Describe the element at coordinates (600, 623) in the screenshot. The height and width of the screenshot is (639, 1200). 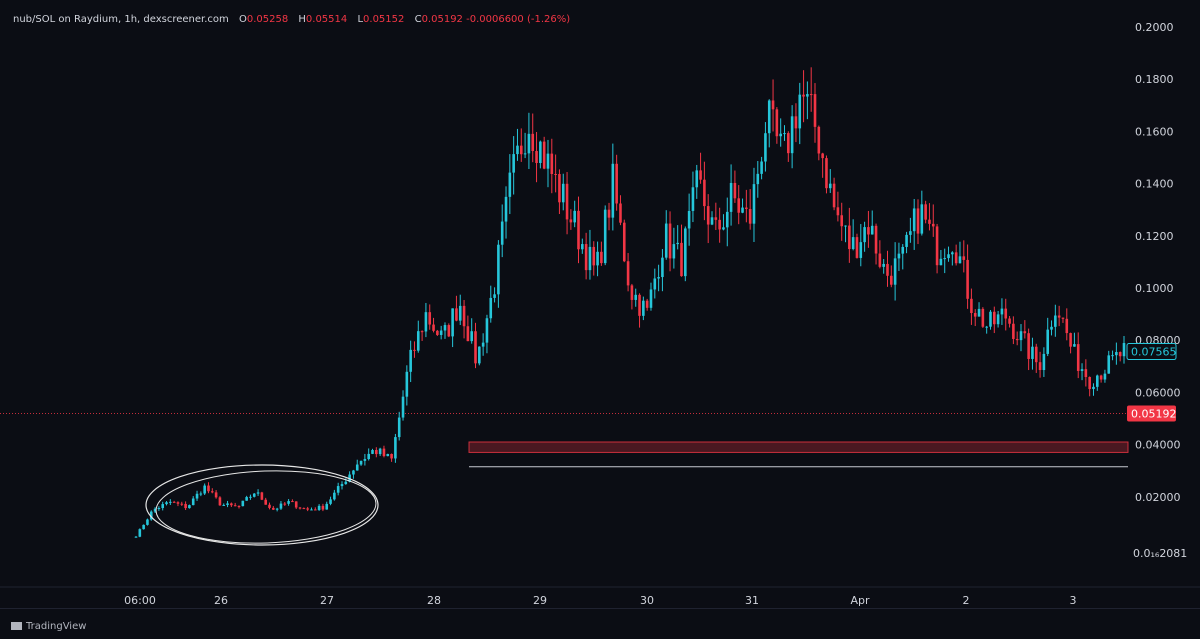
I see `footer-bar: TradingView` at that location.